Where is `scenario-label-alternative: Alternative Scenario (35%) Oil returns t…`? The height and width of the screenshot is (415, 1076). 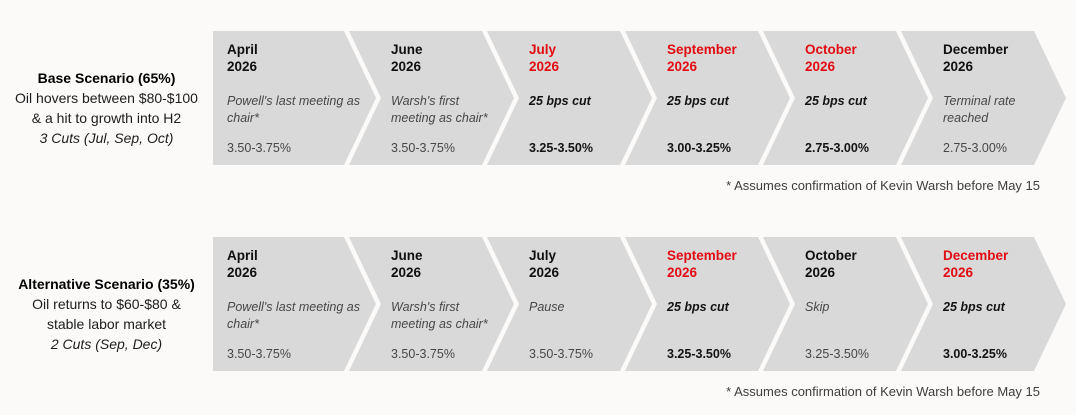
scenario-label-alternative: Alternative Scenario (35%) Oil returns t… is located at coordinates (106, 304).